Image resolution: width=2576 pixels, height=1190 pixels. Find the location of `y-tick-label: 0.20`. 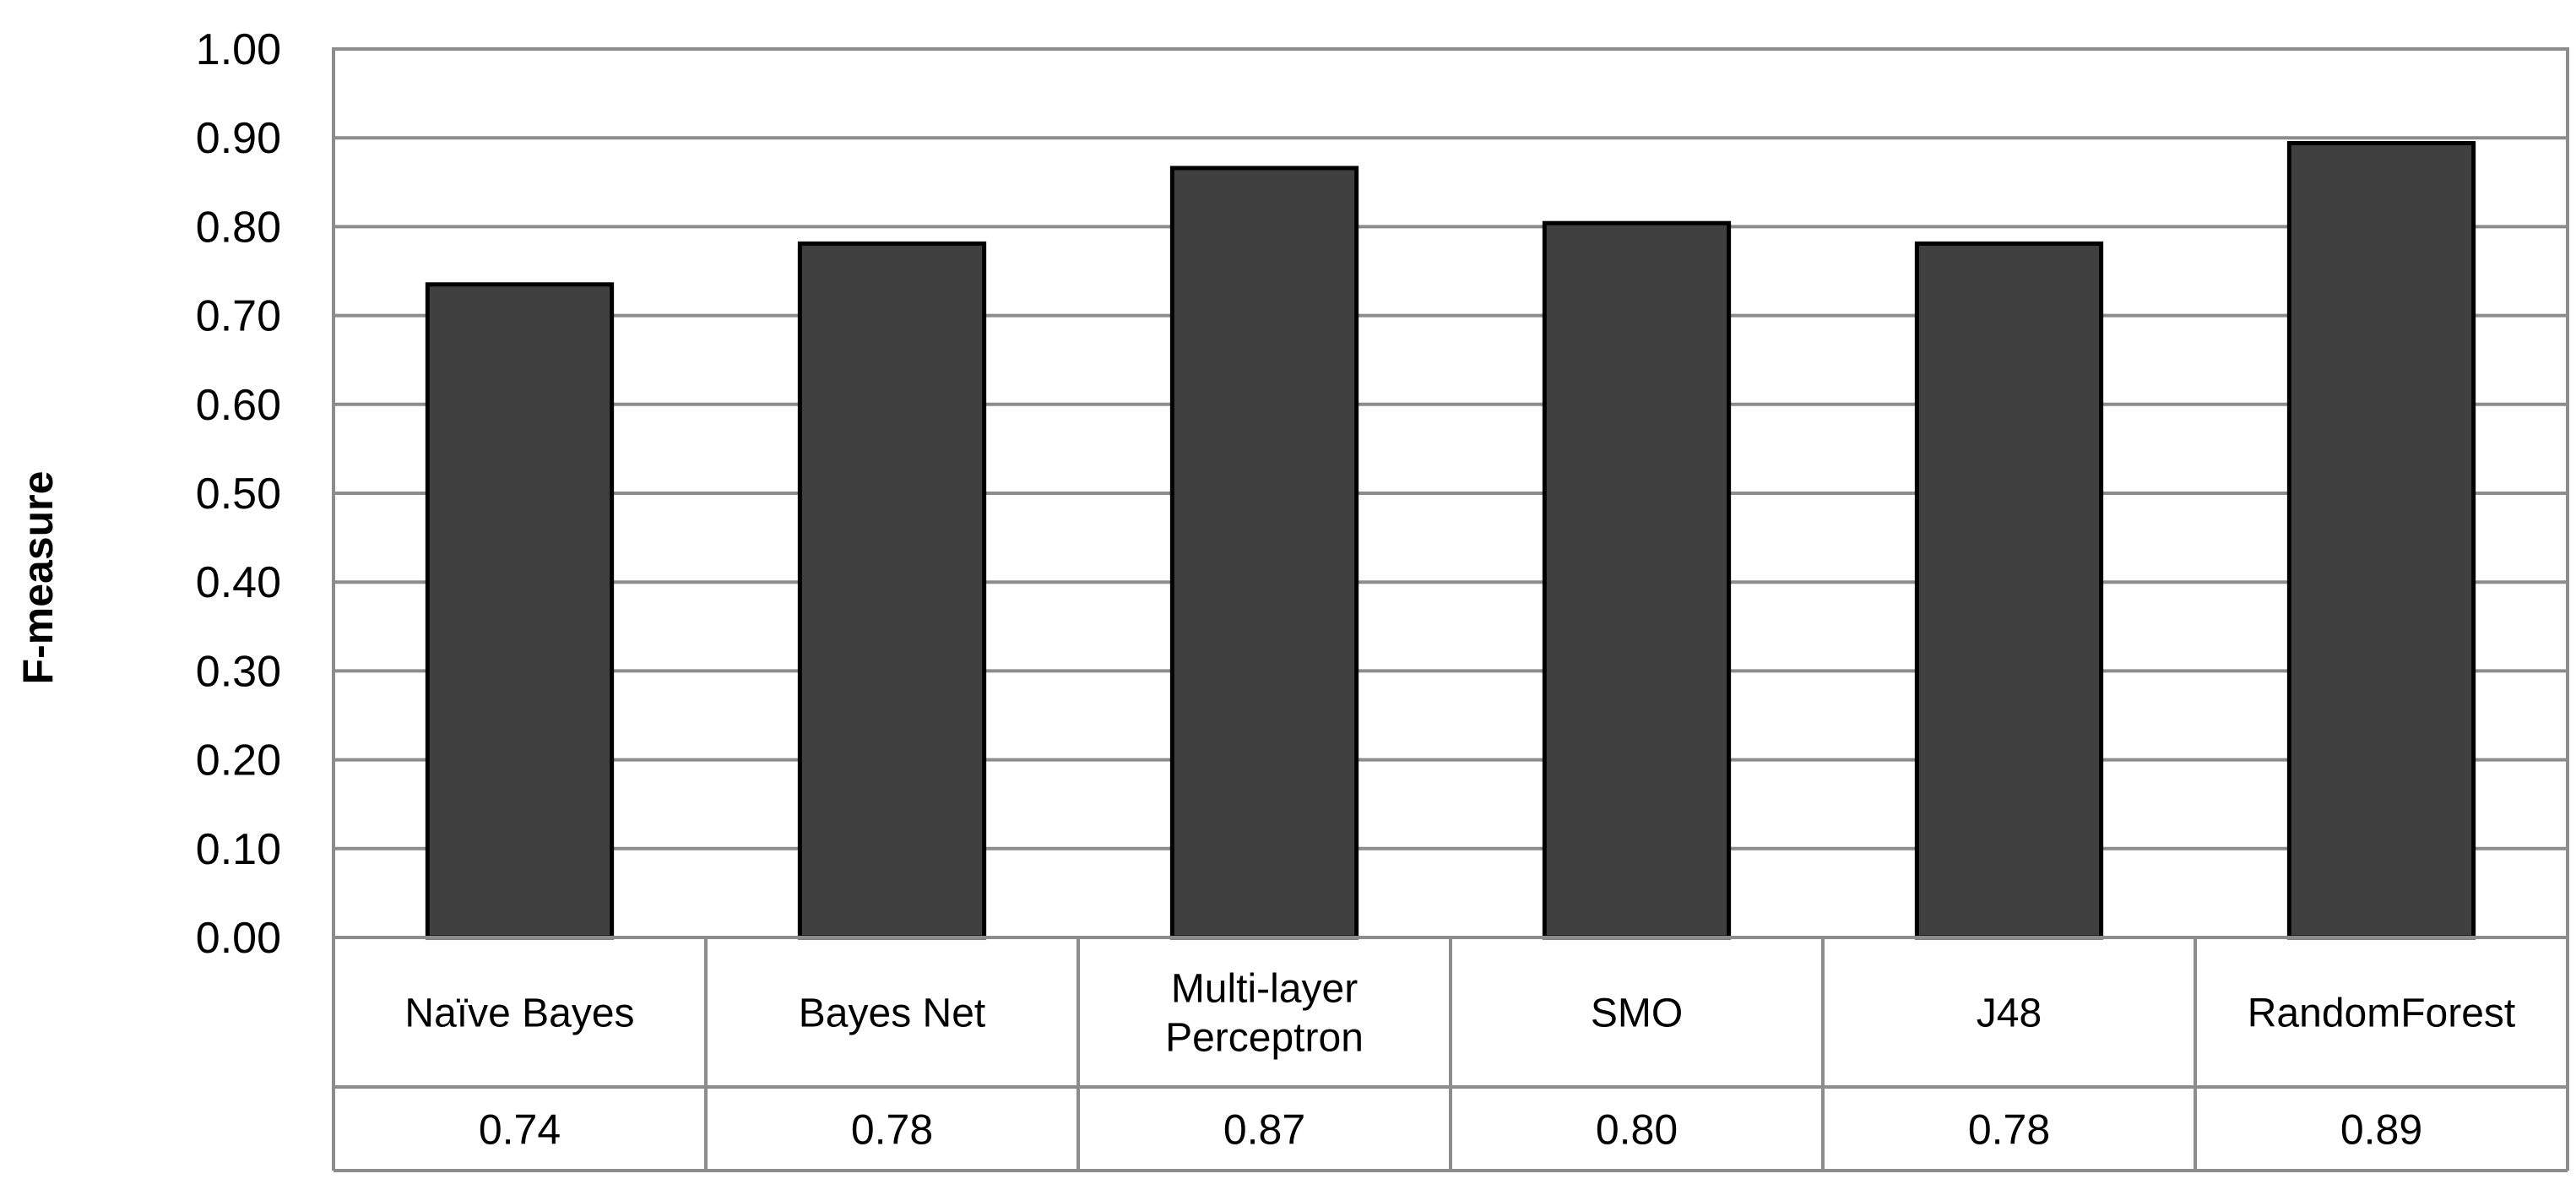

y-tick-label: 0.20 is located at coordinates (238, 760).